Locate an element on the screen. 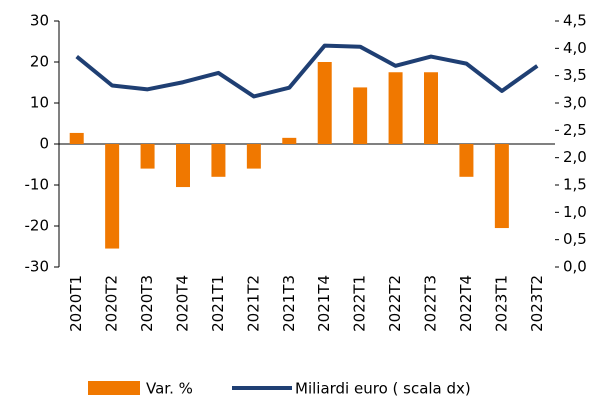  x-tick-label: 2021T1 is located at coordinates (218, 303).